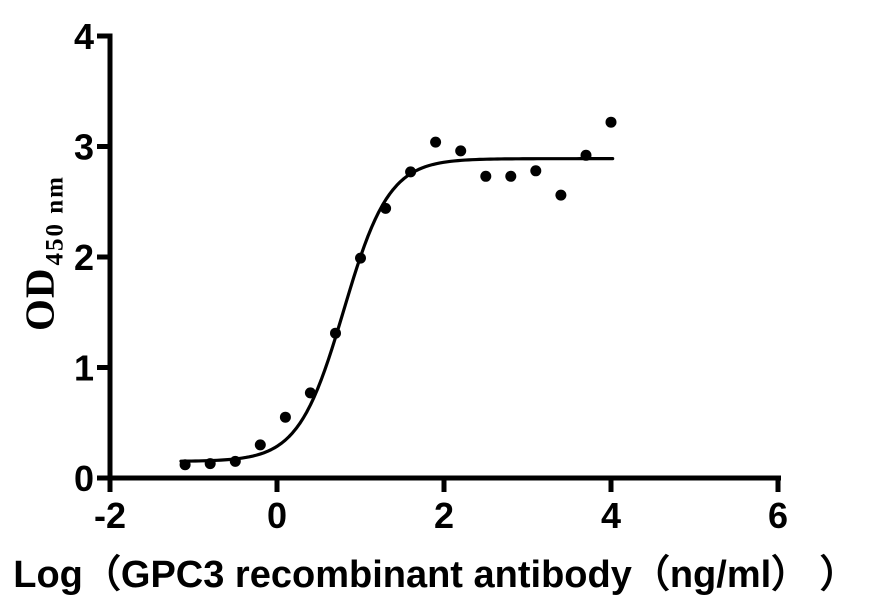 The height and width of the screenshot is (601, 871). I want to click on y-tick-label: 0, so click(84, 478).